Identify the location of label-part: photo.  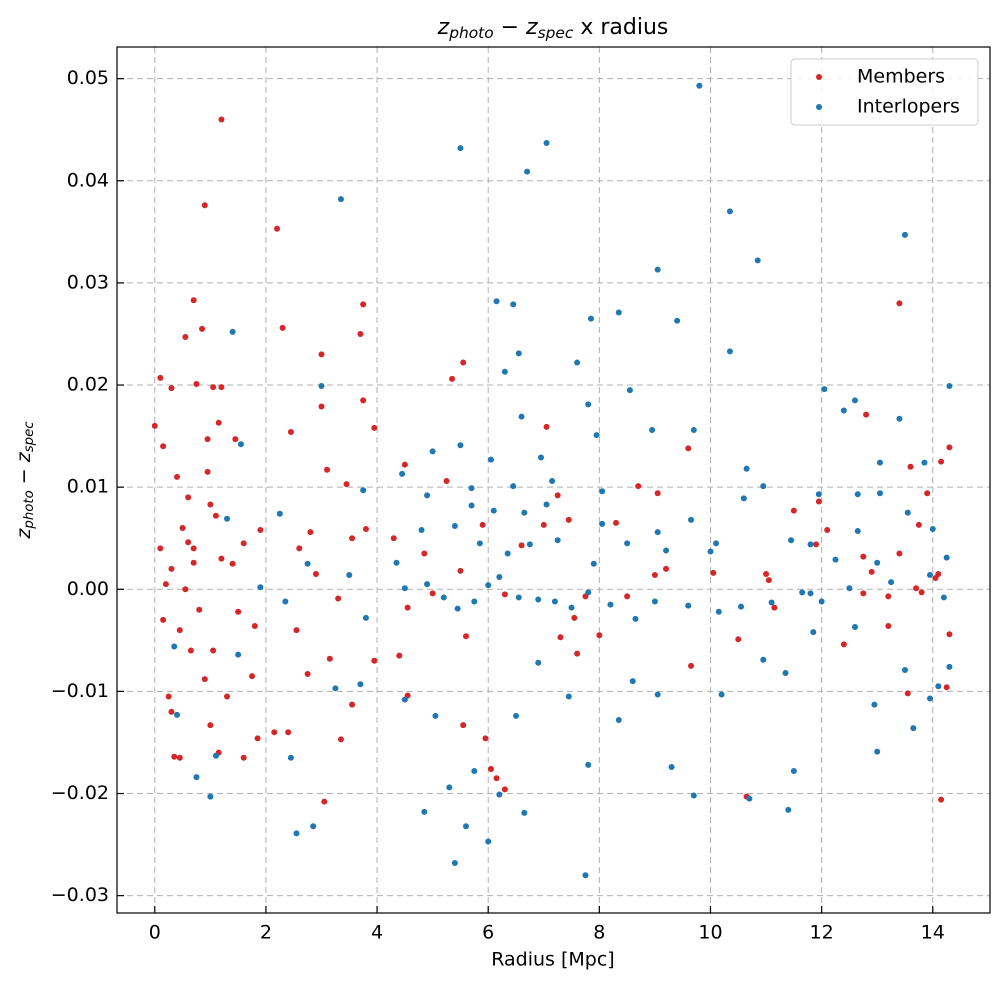
(29, 509).